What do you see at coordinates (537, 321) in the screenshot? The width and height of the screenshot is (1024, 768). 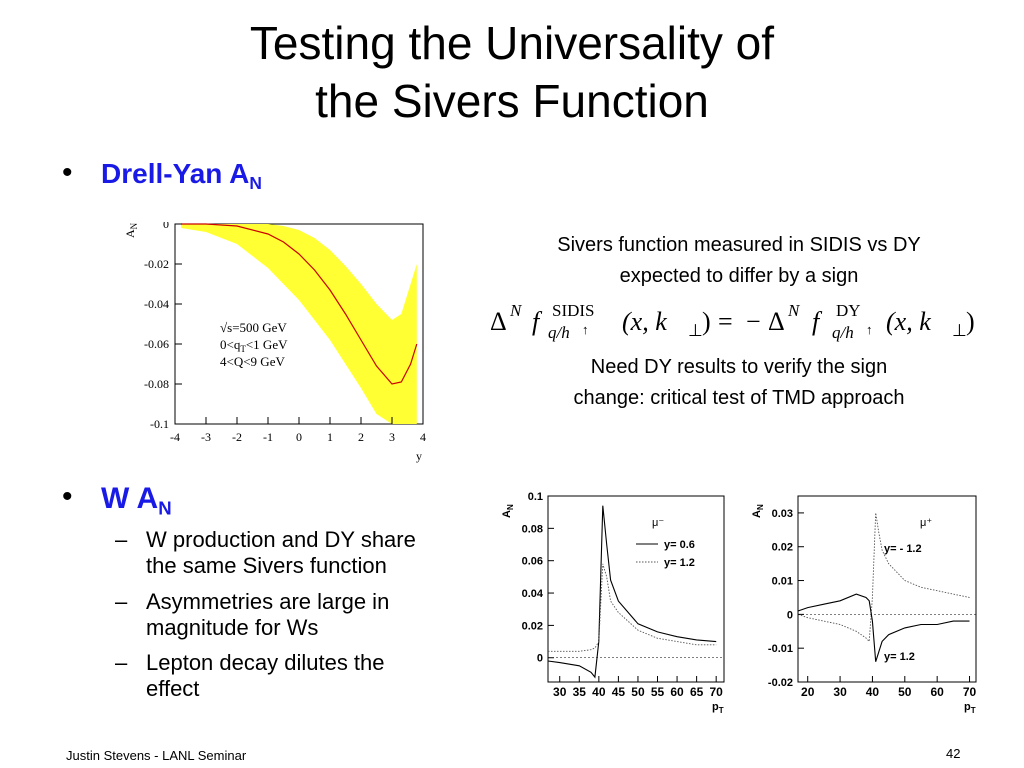 I see `formula-f-left: f` at bounding box center [537, 321].